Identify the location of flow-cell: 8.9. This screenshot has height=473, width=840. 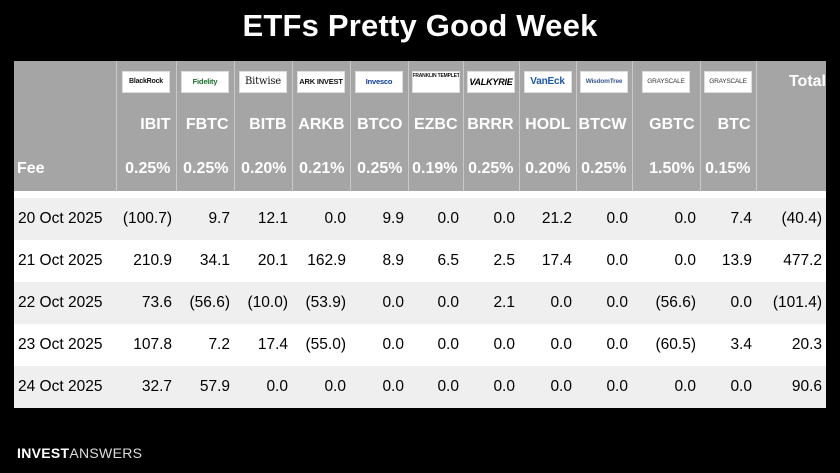
(393, 260).